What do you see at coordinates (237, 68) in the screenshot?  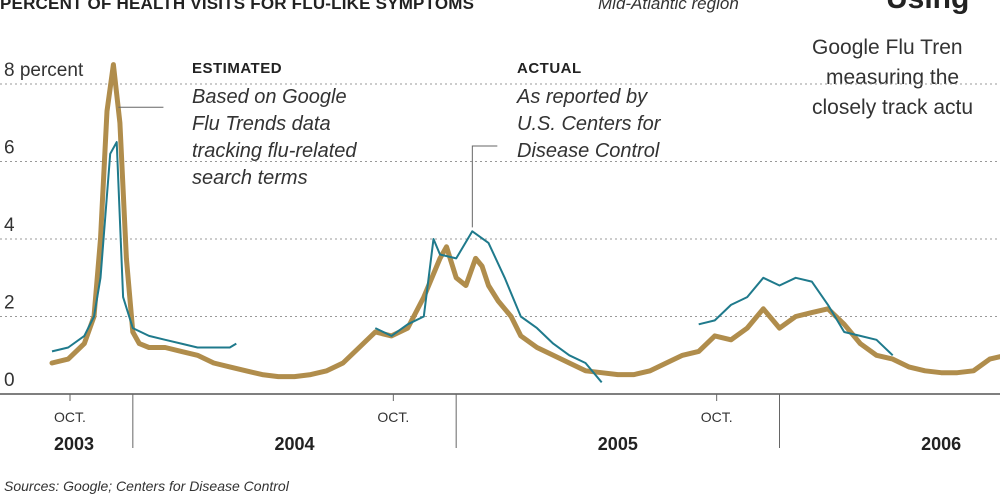 I see `estimated-heading: ESTIMATED` at bounding box center [237, 68].